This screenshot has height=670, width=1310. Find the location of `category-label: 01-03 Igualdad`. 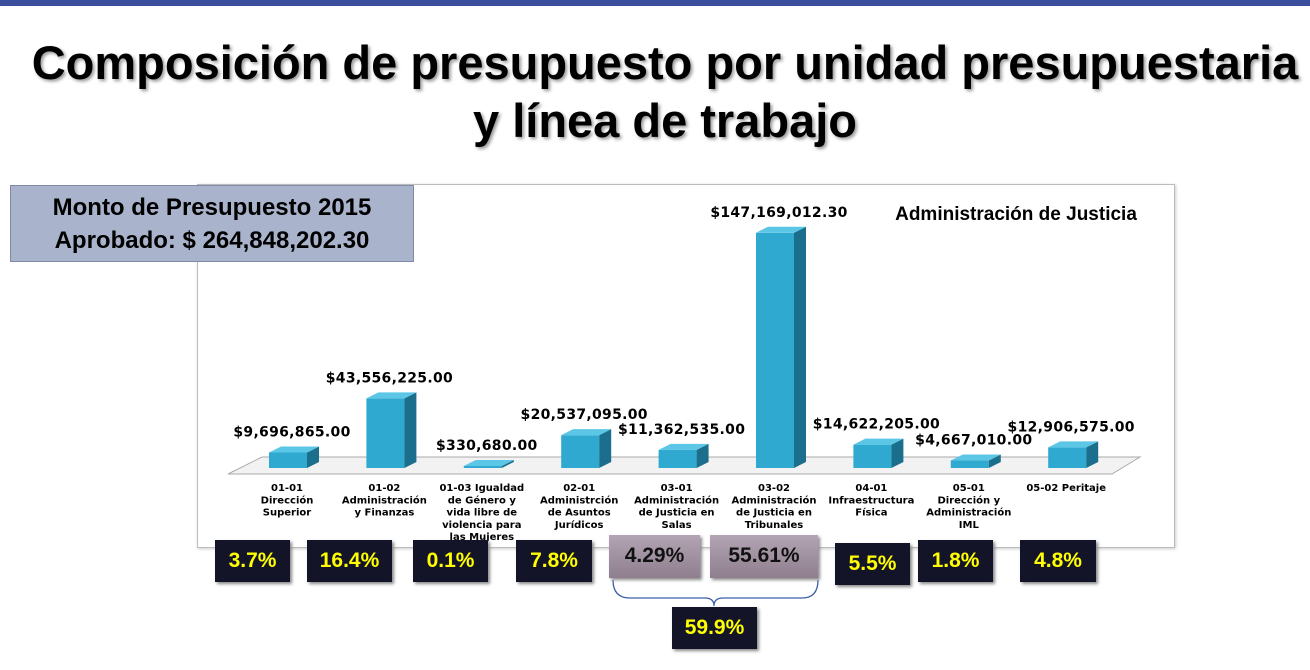

category-label: 01-03 Igualdad is located at coordinates (481, 488).